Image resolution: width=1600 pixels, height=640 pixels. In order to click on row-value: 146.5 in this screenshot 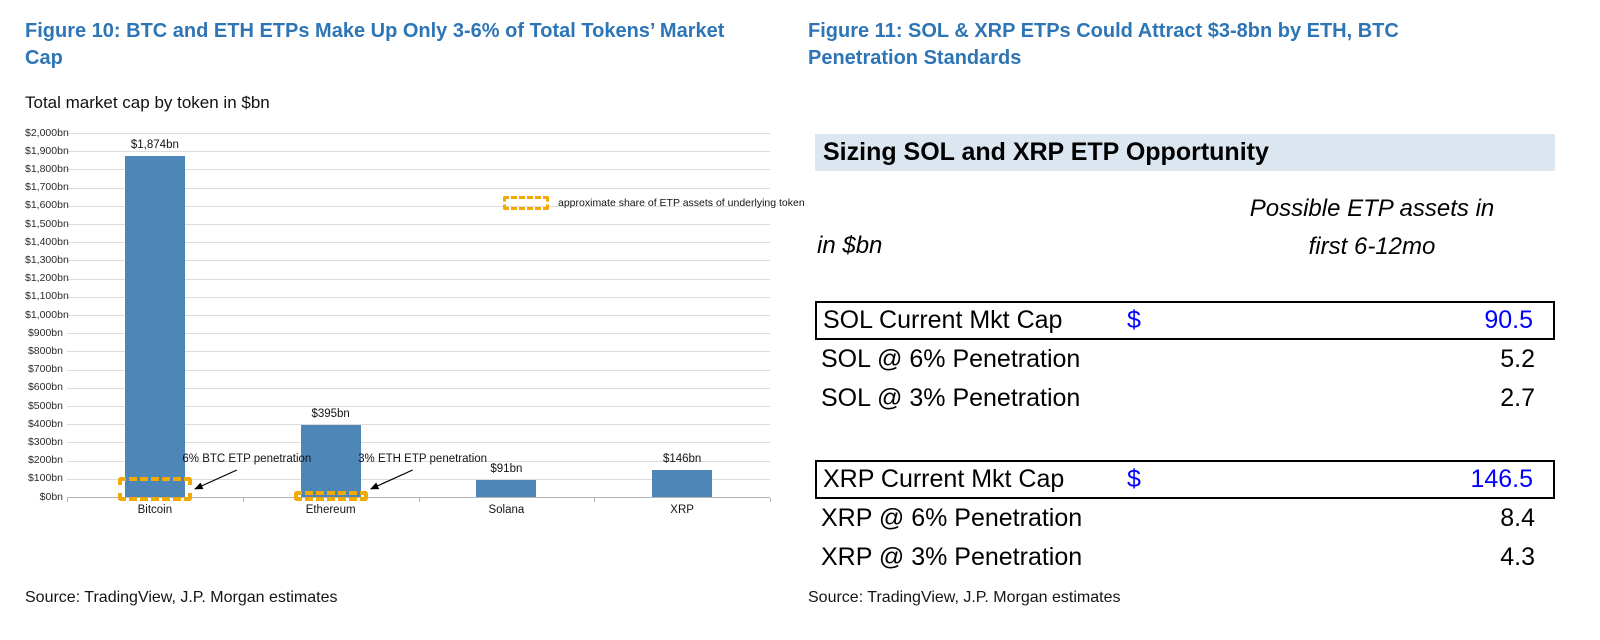, I will do `click(1501, 479)`.